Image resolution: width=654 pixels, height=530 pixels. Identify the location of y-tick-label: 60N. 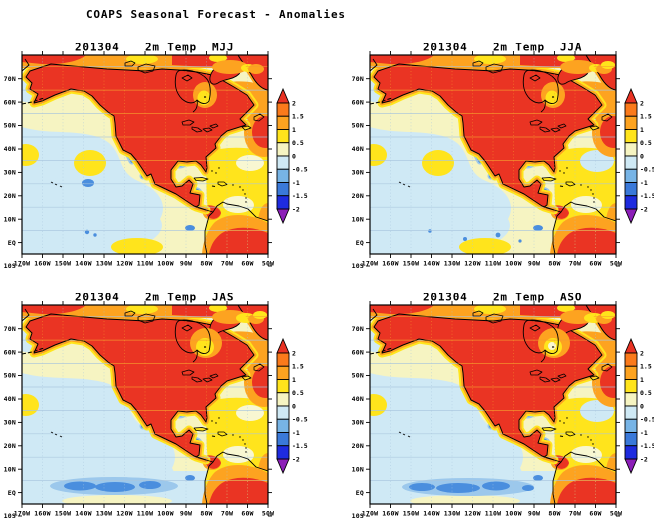
(358, 352).